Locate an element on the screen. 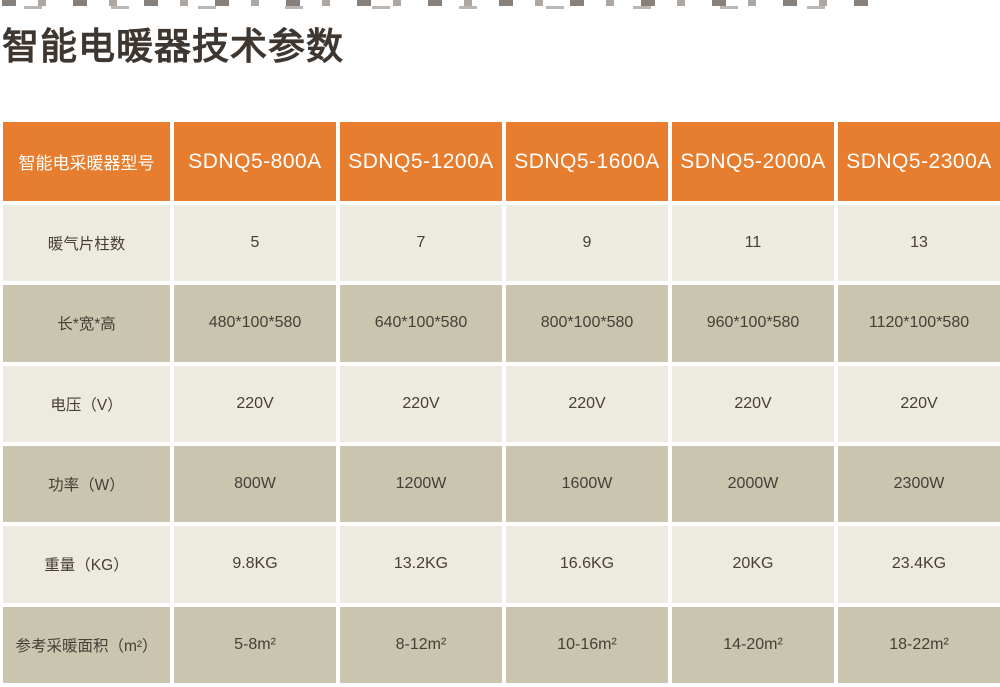  cell-columns-2000a: 11 is located at coordinates (753, 243).